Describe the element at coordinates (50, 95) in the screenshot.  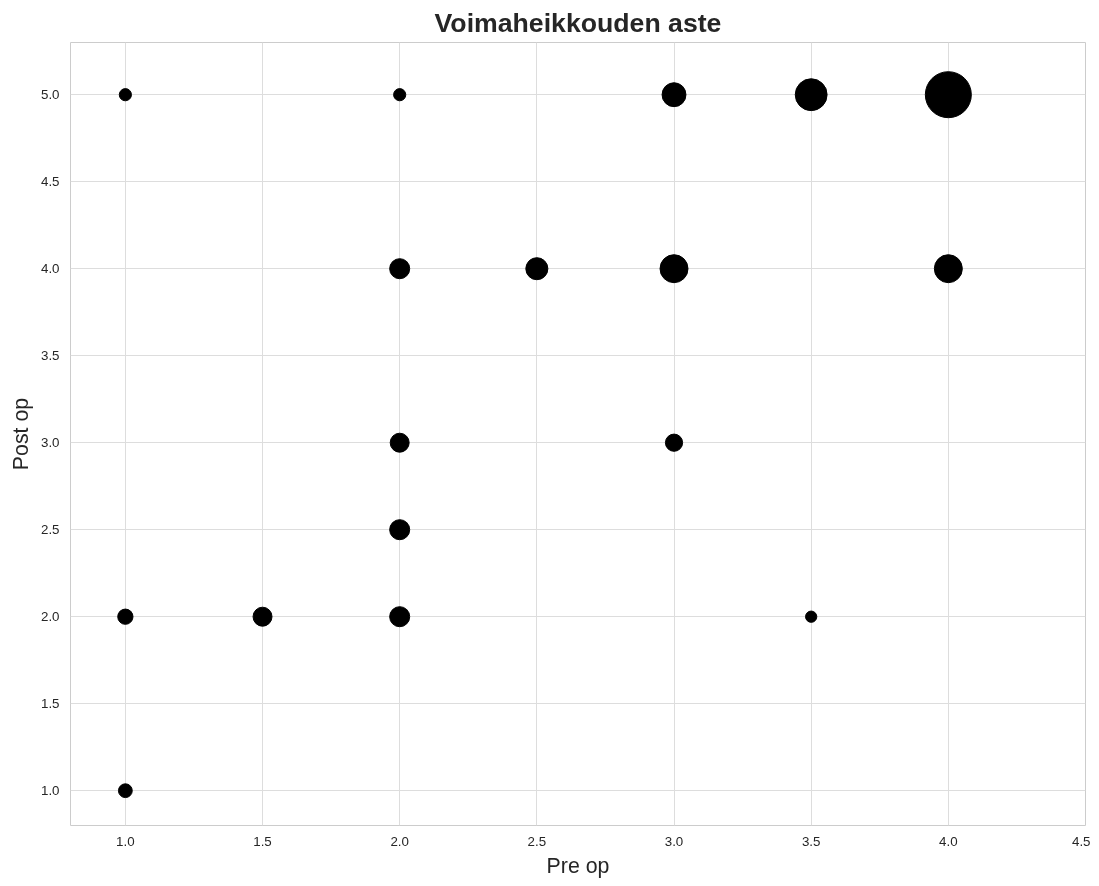
I see `y-tick-label: 5.0` at that location.